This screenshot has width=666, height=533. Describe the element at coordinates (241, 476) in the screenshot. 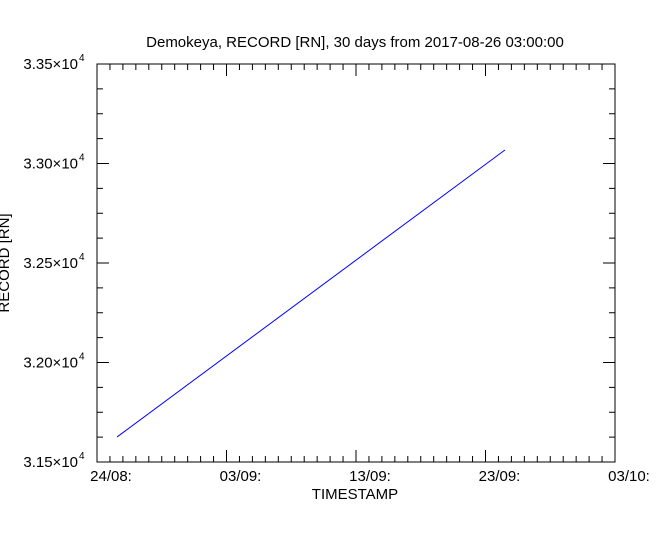

I see `x-tick-label: 03/09:` at that location.